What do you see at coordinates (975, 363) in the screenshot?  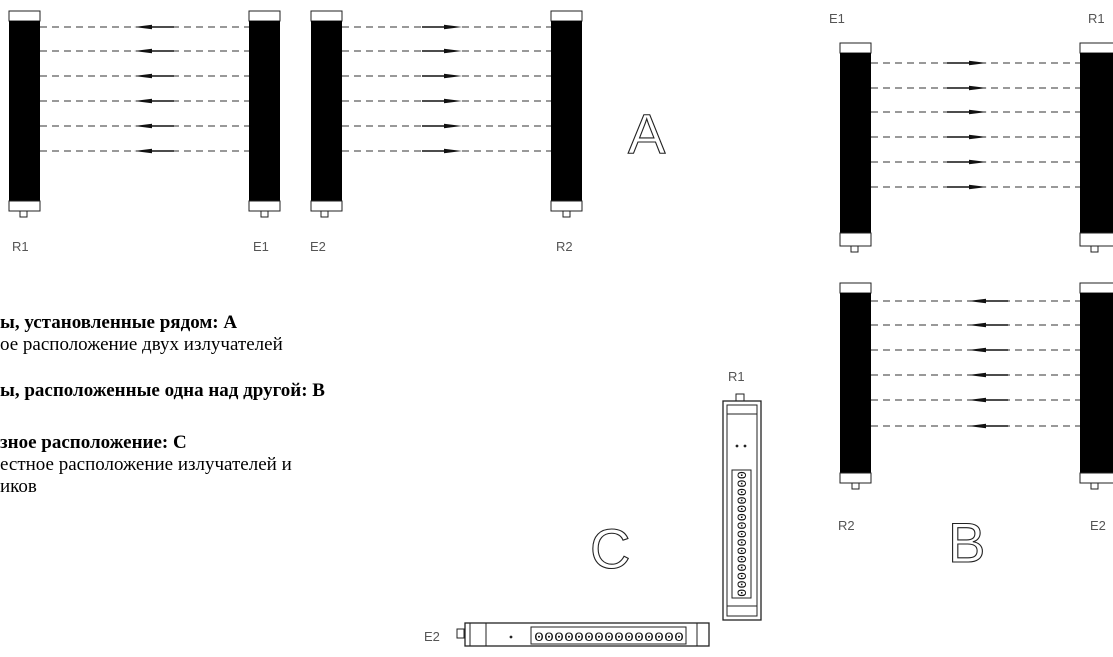 I see `b-bottom-beams` at bounding box center [975, 363].